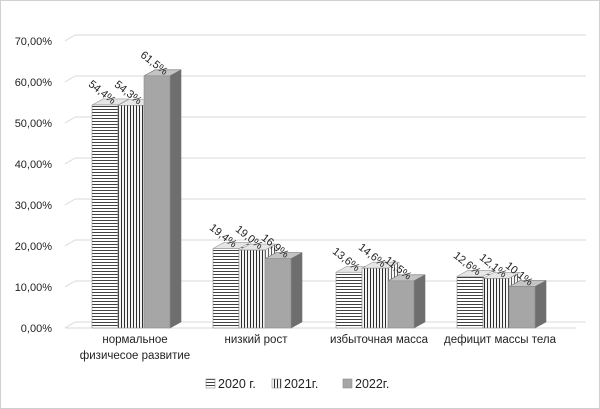  Describe the element at coordinates (34, 247) in the screenshot. I see `y-tick-label: 20,00%` at that location.